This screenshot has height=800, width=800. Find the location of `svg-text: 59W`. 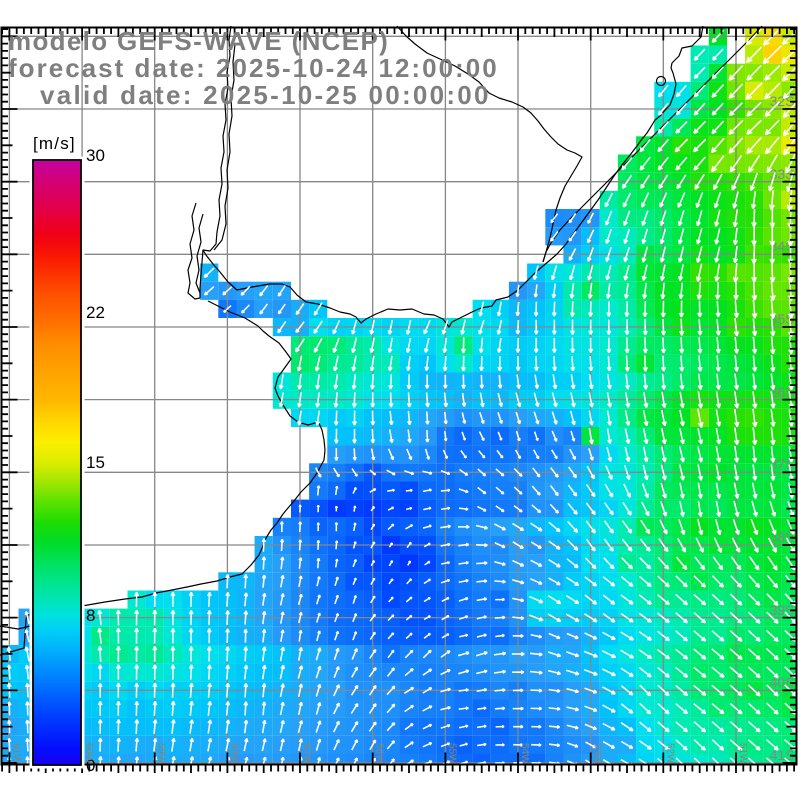

svg-text: 59W is located at coordinates (161, 753).